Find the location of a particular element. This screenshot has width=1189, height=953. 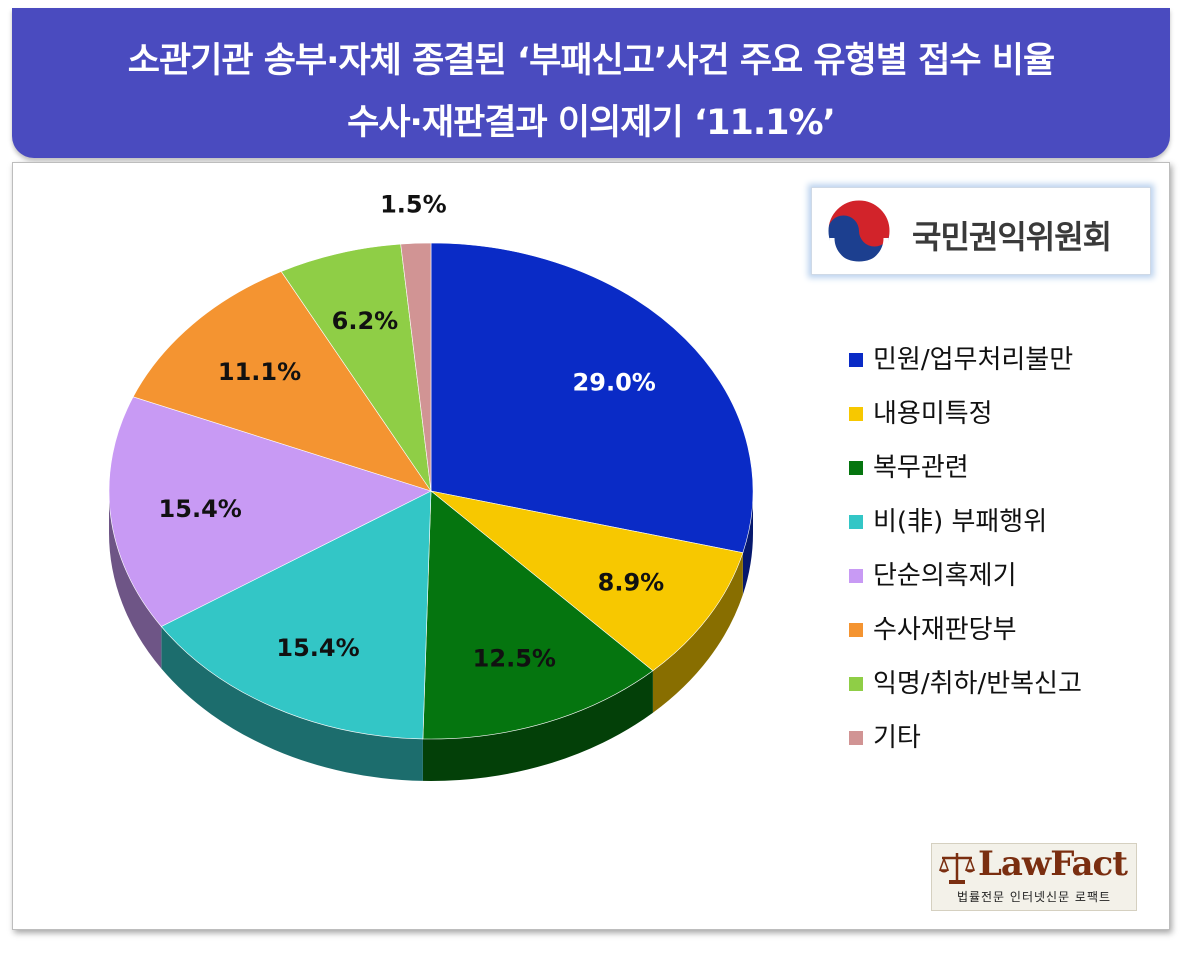

lawfact-watermark: LawFact 법률전문 인터넷신문 로팩트 is located at coordinates (1034, 877).